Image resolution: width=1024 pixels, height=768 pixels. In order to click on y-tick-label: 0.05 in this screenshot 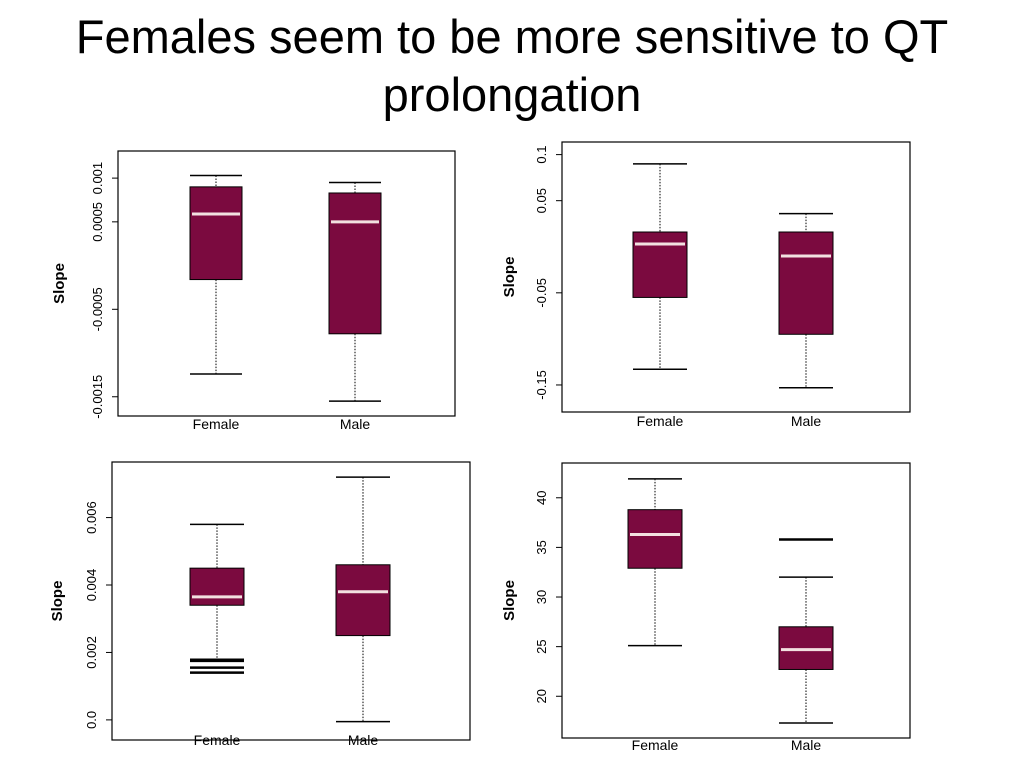, I will do `click(541, 200)`.